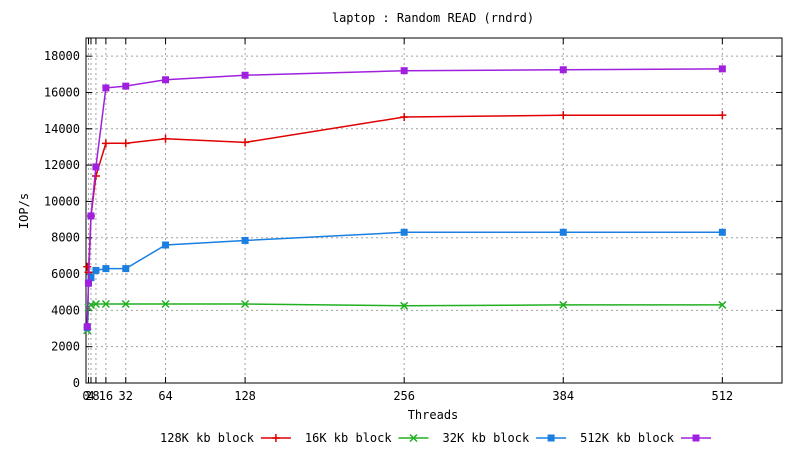 Image resolution: width=800 pixels, height=455 pixels. What do you see at coordinates (62, 92) in the screenshot?
I see `y-tick-label: 16000` at bounding box center [62, 92].